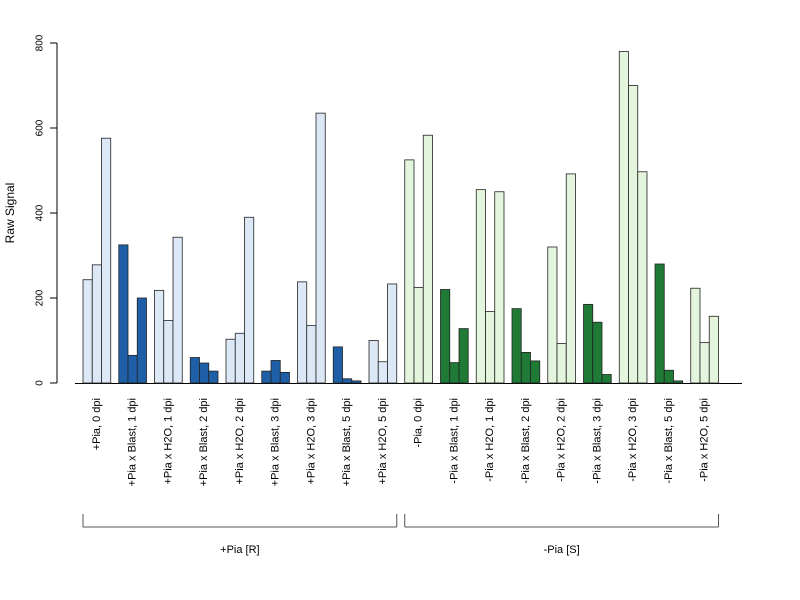  Describe the element at coordinates (97, 424) in the screenshot. I see `category-label: +Pia, 0 dpi` at that location.